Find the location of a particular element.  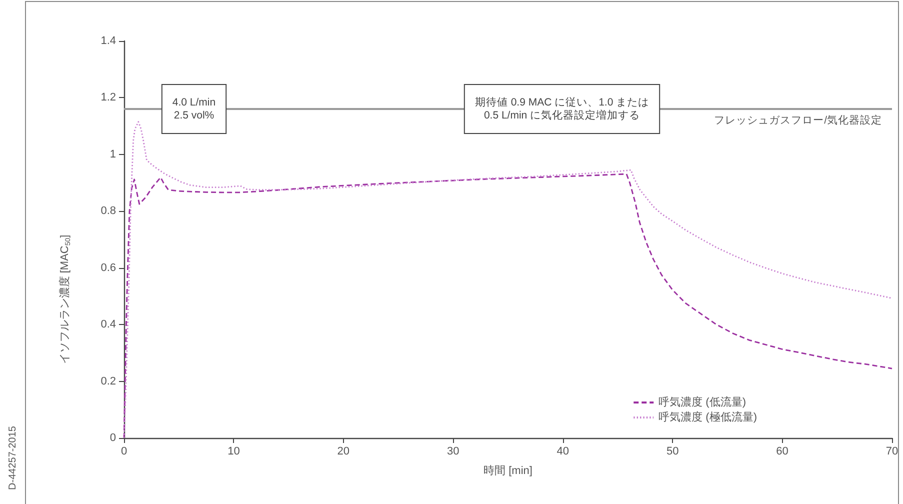

x-tick-label: 30 is located at coordinates (453, 452).